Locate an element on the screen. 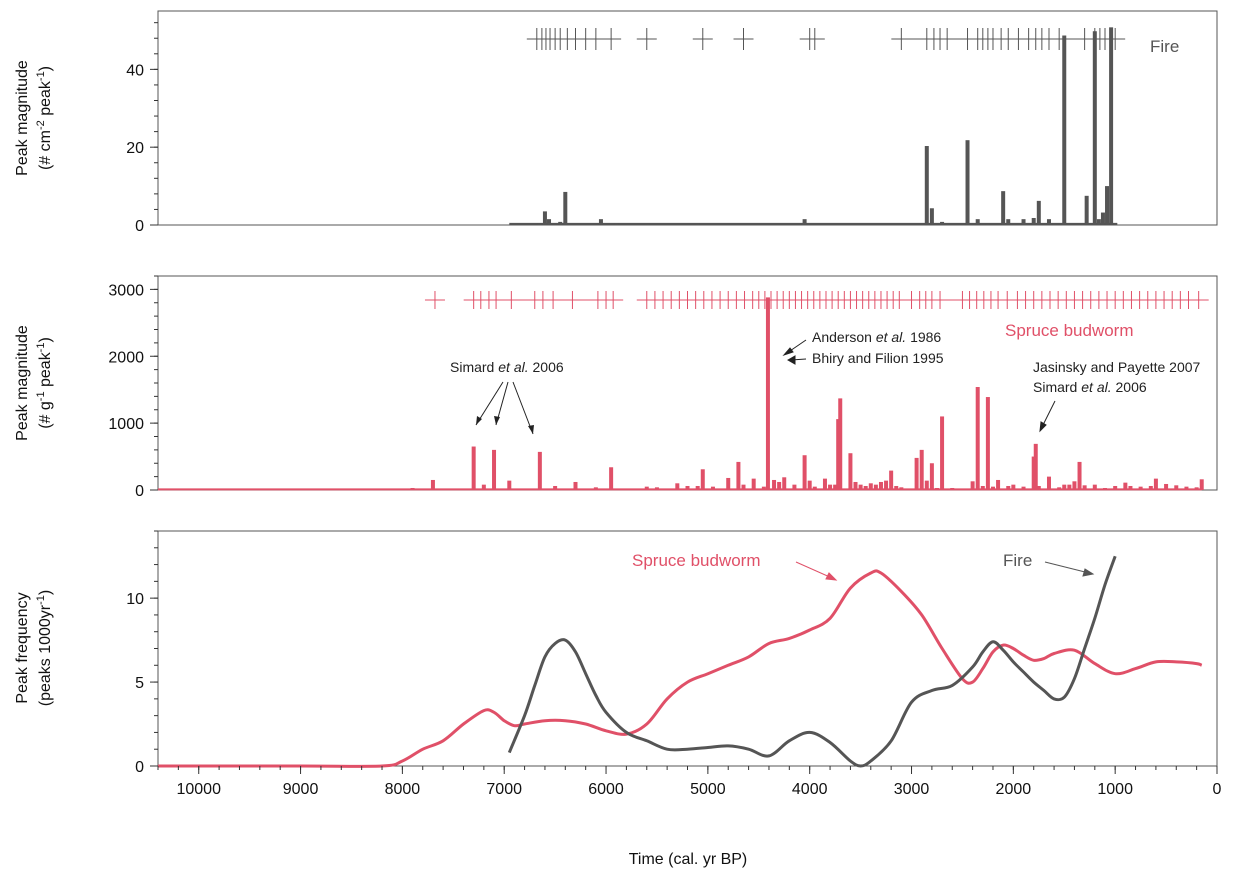  fire-y-axis-units: (# cm-2 peak-1) is located at coordinates (44, 118).